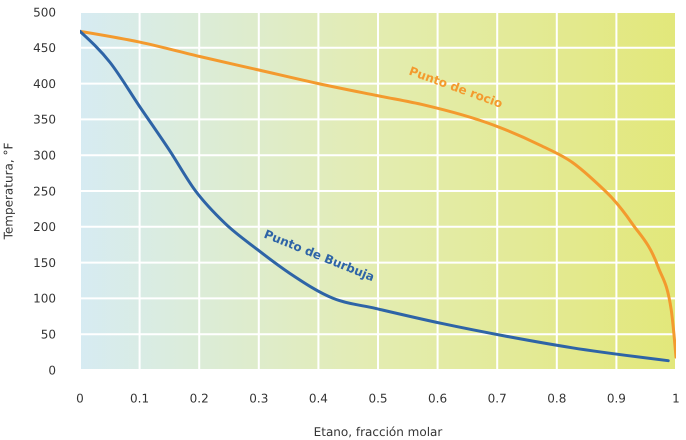 The height and width of the screenshot is (440, 686). What do you see at coordinates (438, 399) in the screenshot?
I see `x-tick-label: 0.6` at bounding box center [438, 399].